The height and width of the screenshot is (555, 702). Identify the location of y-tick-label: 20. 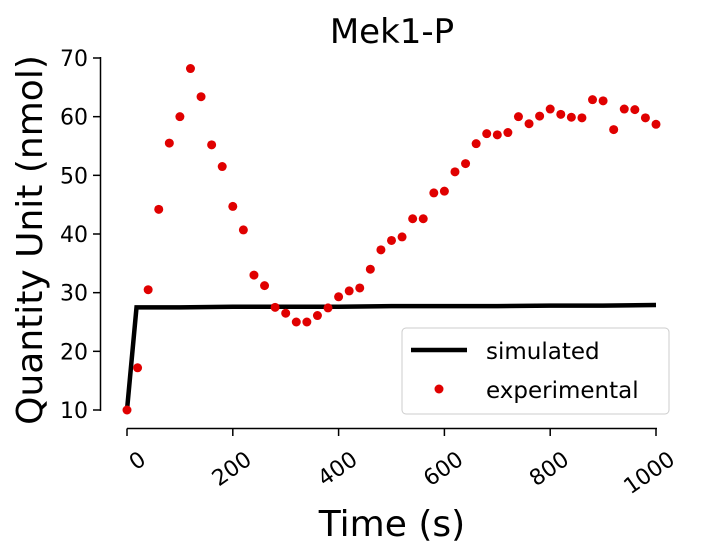
(74, 352).